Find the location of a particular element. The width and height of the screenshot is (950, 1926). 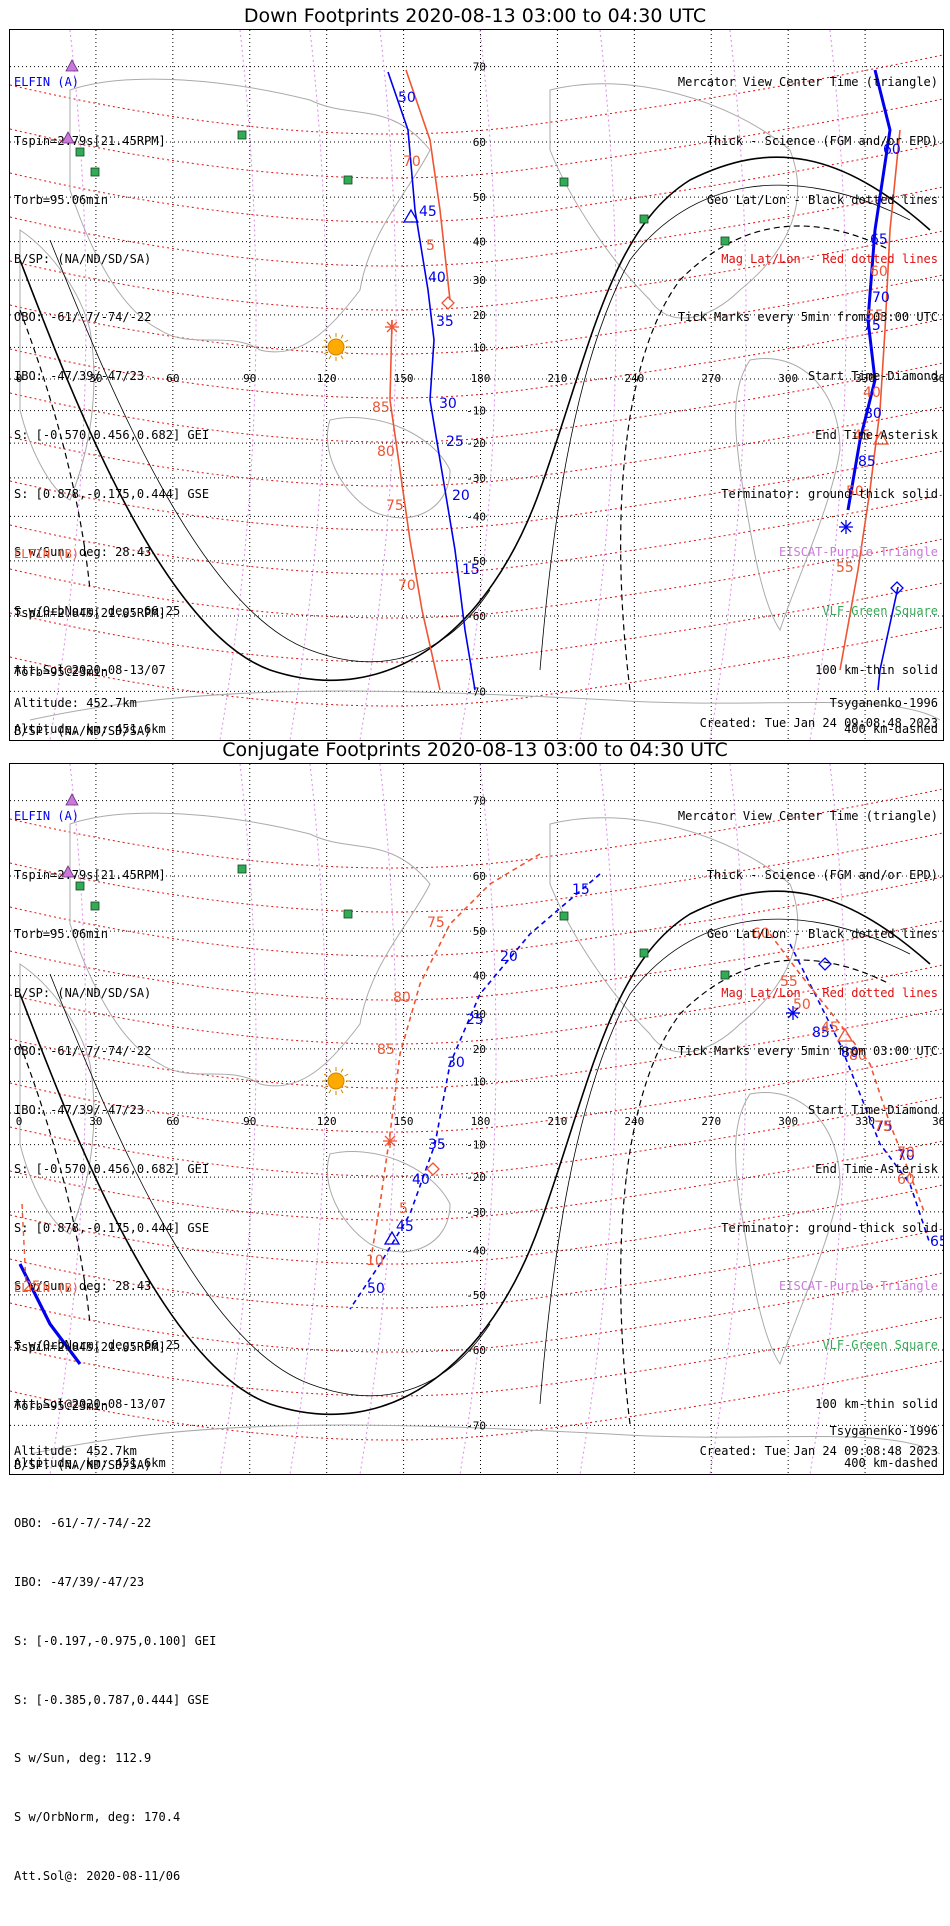

elfin-a-line: Tspin=2.79s[21.45RPM] is located at coordinates (90, 140).